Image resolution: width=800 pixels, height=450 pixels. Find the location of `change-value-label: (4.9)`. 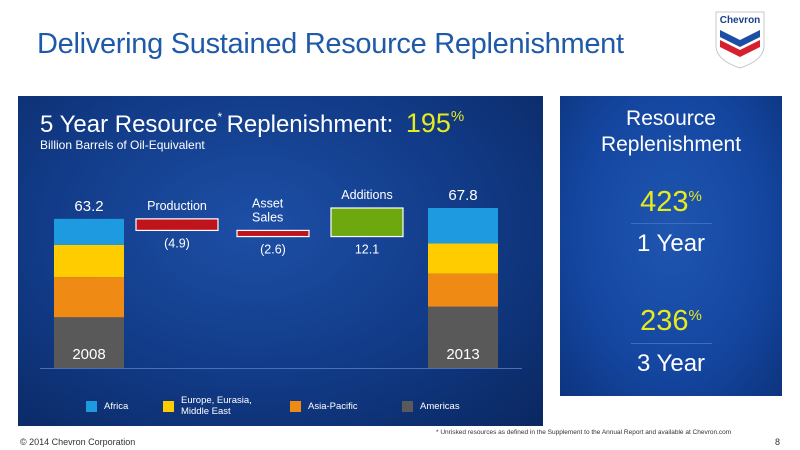

change-value-label: (4.9) is located at coordinates (177, 243).